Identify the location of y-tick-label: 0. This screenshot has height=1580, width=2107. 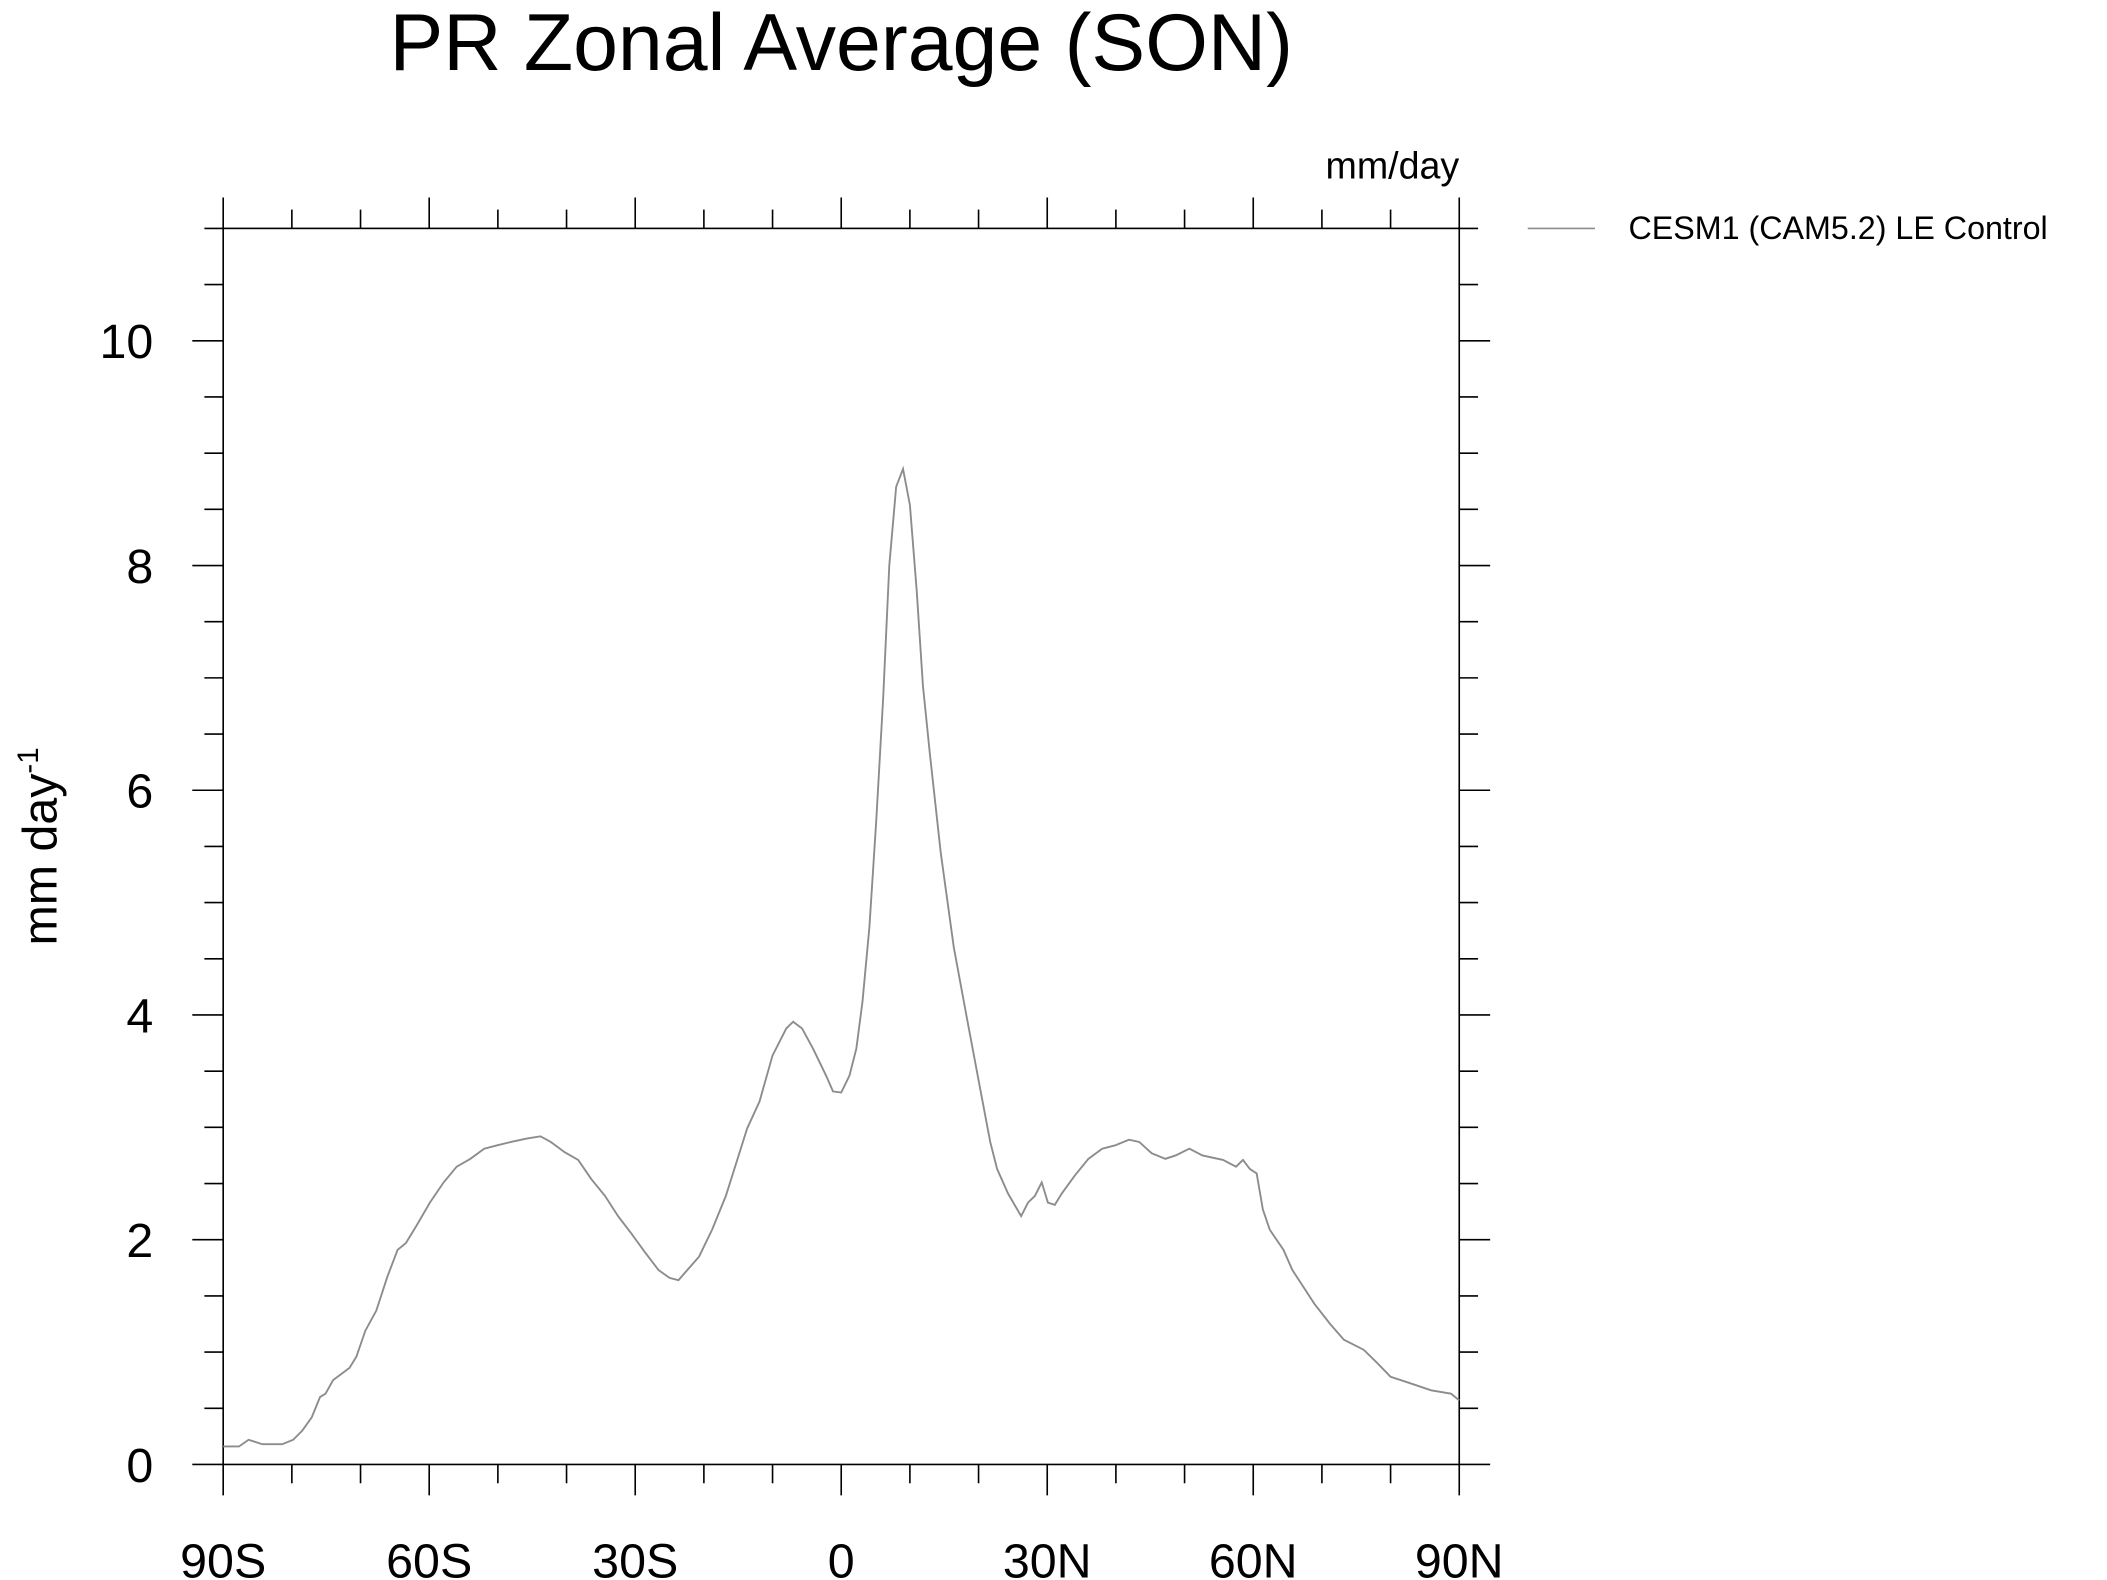
(139, 1466).